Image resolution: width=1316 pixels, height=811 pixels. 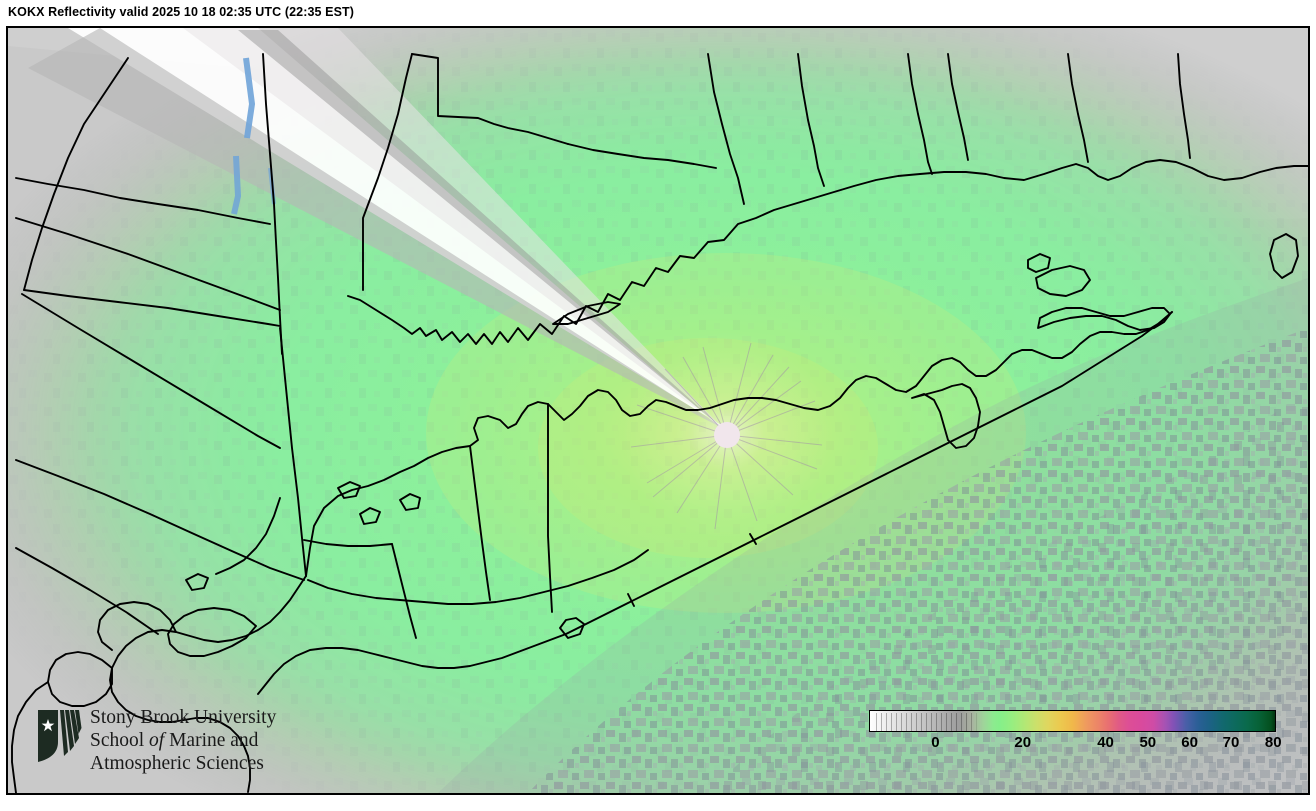 I want to click on colorbar-gradient, so click(x=1072, y=721).